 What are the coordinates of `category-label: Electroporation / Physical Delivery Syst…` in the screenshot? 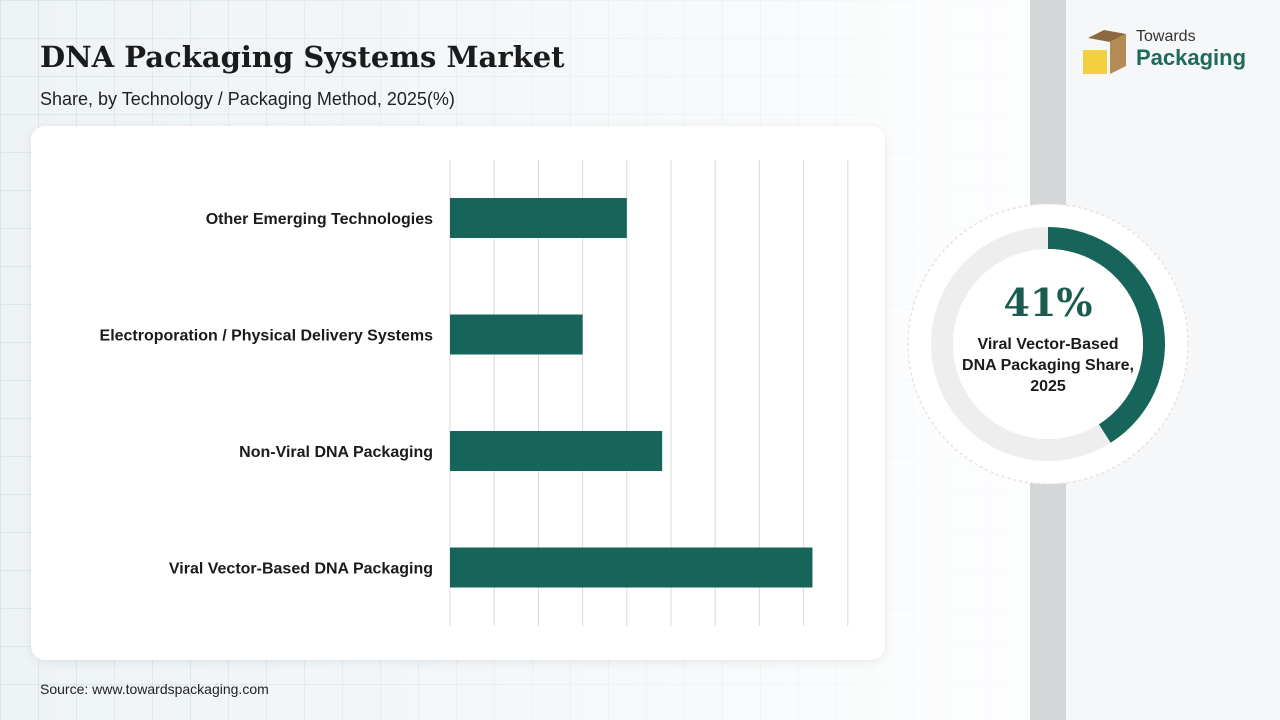 It's located at (267, 336).